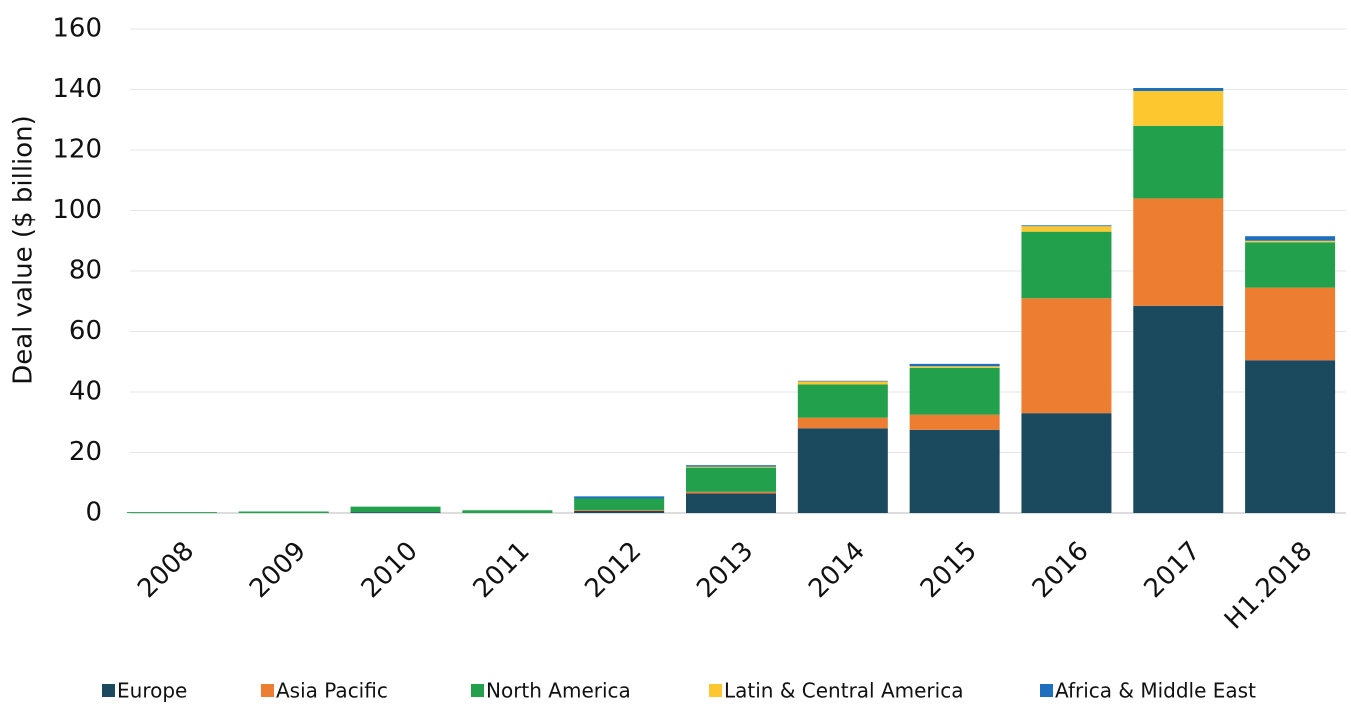 This screenshot has height=706, width=1351. I want to click on y-tick-label: 40, so click(85, 392).